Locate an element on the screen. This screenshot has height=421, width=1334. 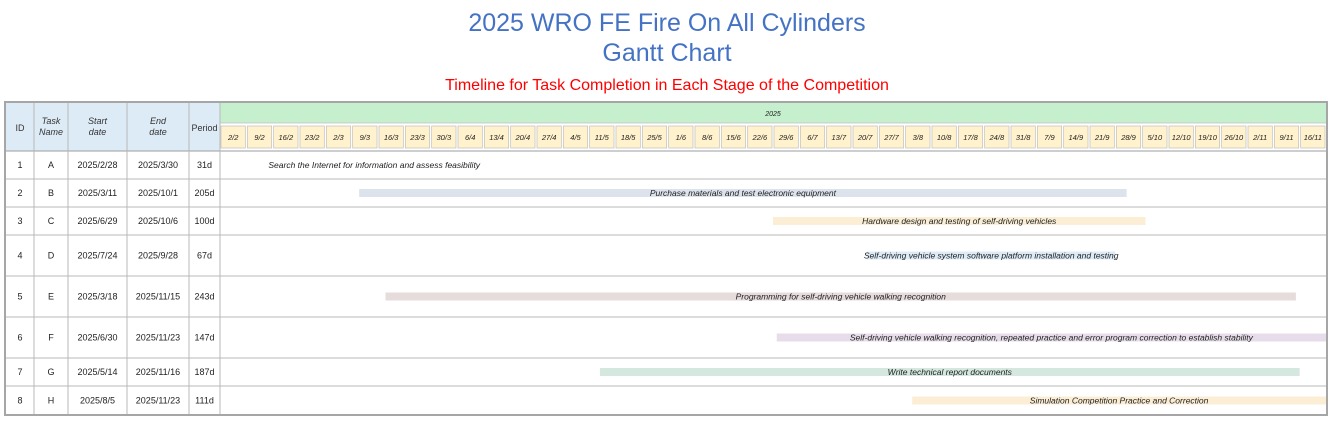
task-id-cell: 6 is located at coordinates (19, 338).